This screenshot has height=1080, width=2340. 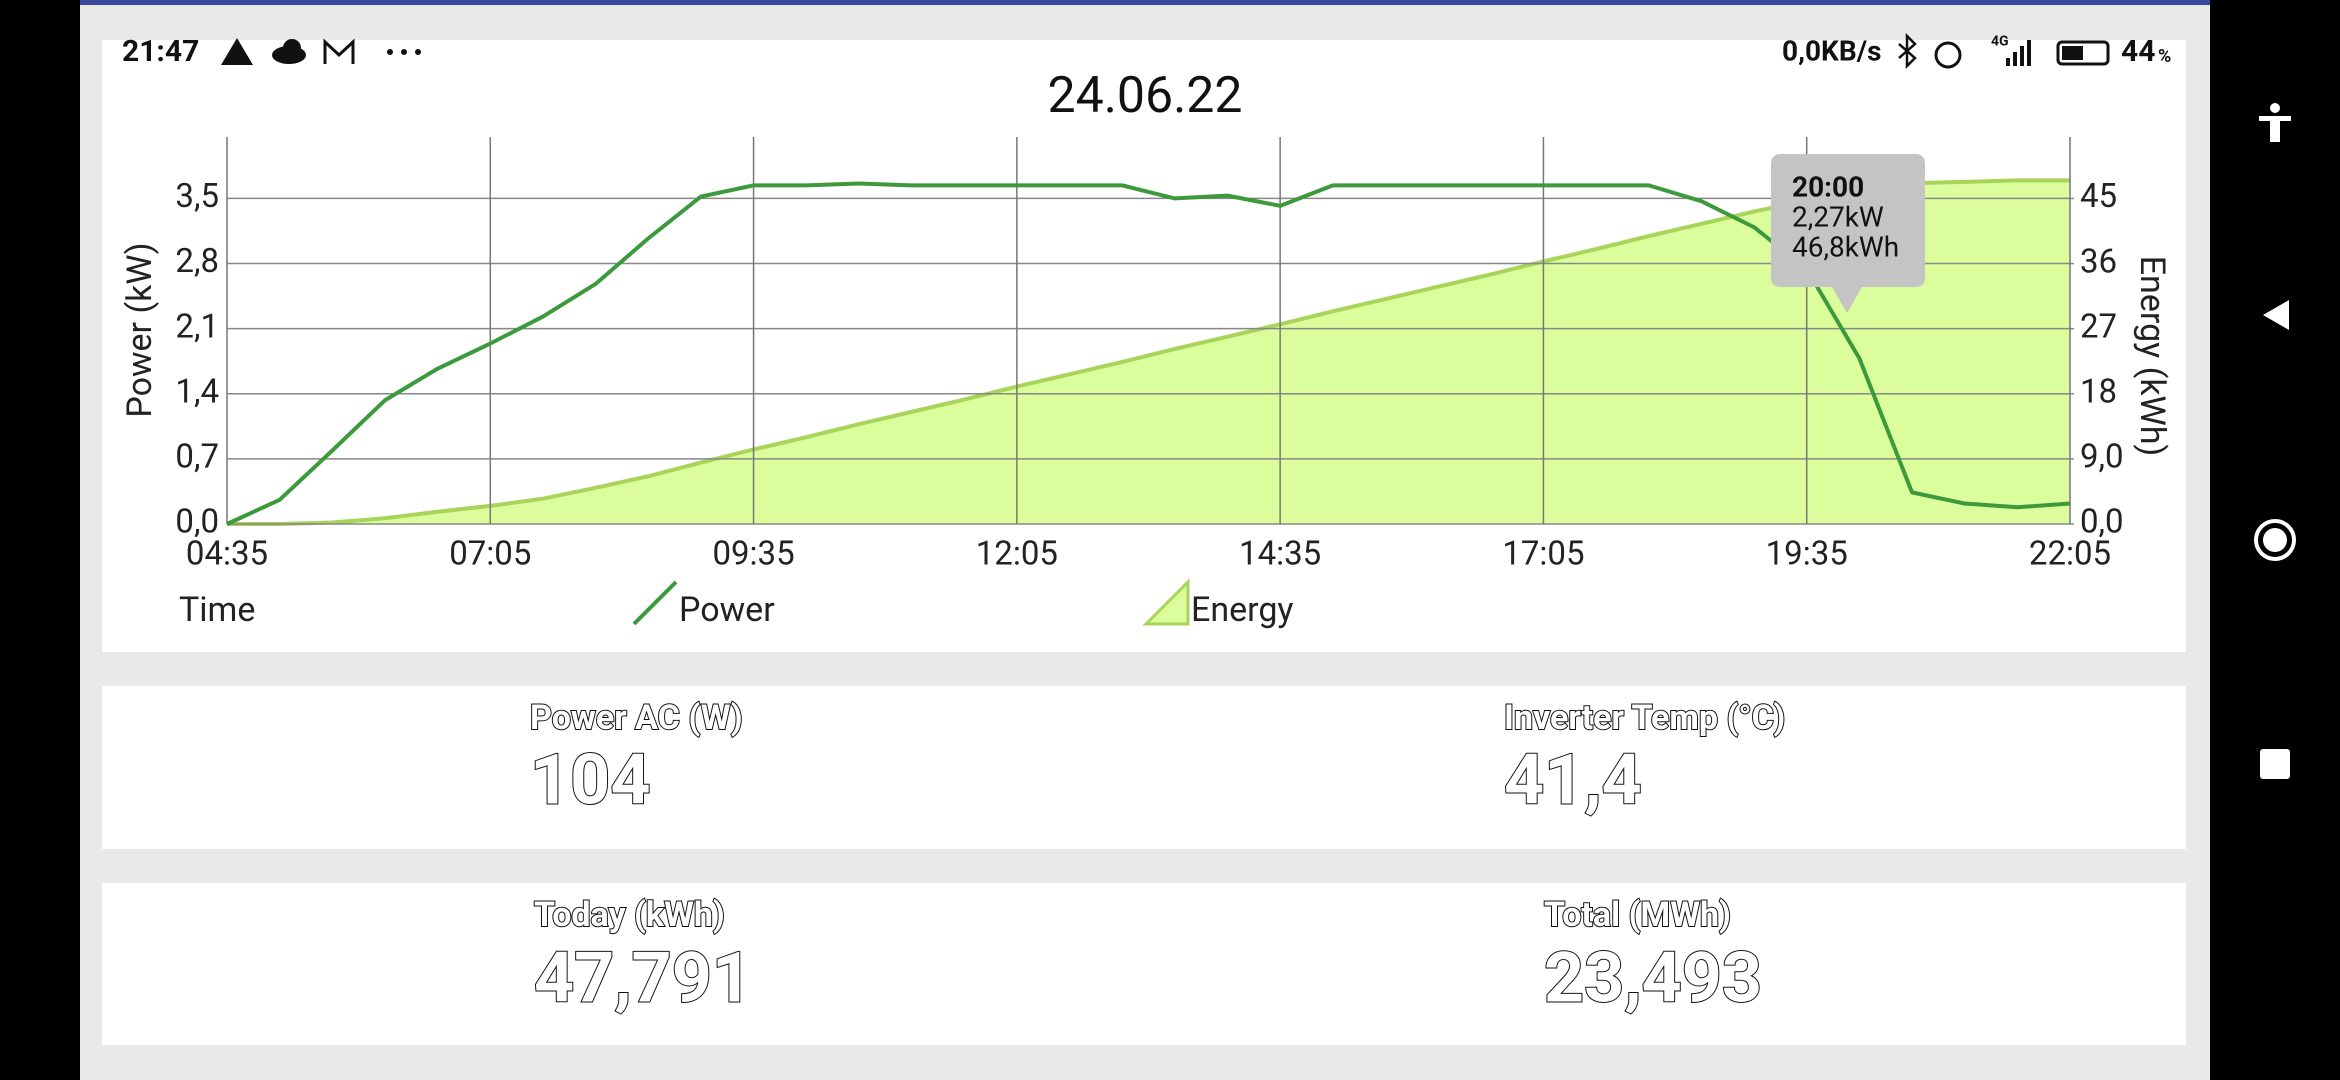 What do you see at coordinates (2102, 457) in the screenshot?
I see `y2-tick-label: 9,0` at bounding box center [2102, 457].